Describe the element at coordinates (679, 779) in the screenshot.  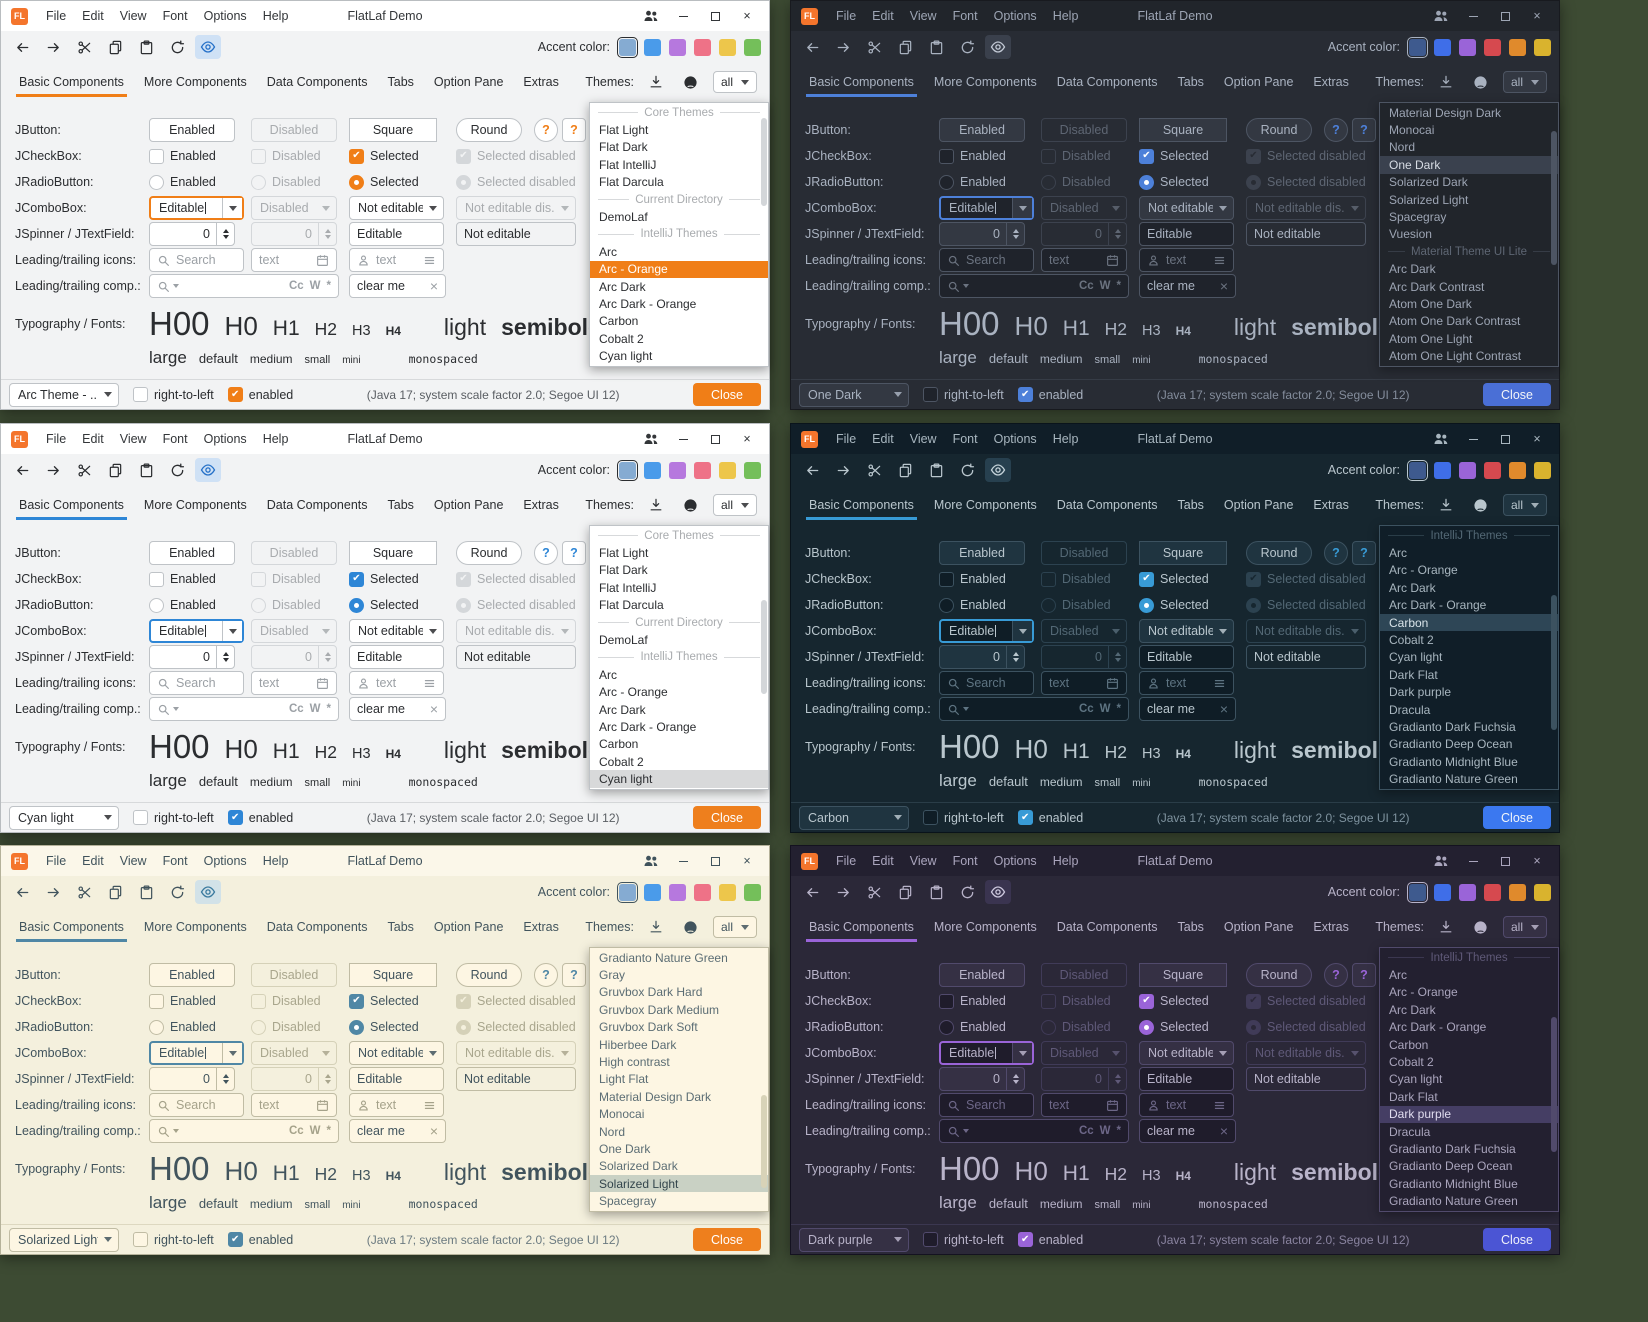
I see `theme-list-item: Cyan light` at that location.